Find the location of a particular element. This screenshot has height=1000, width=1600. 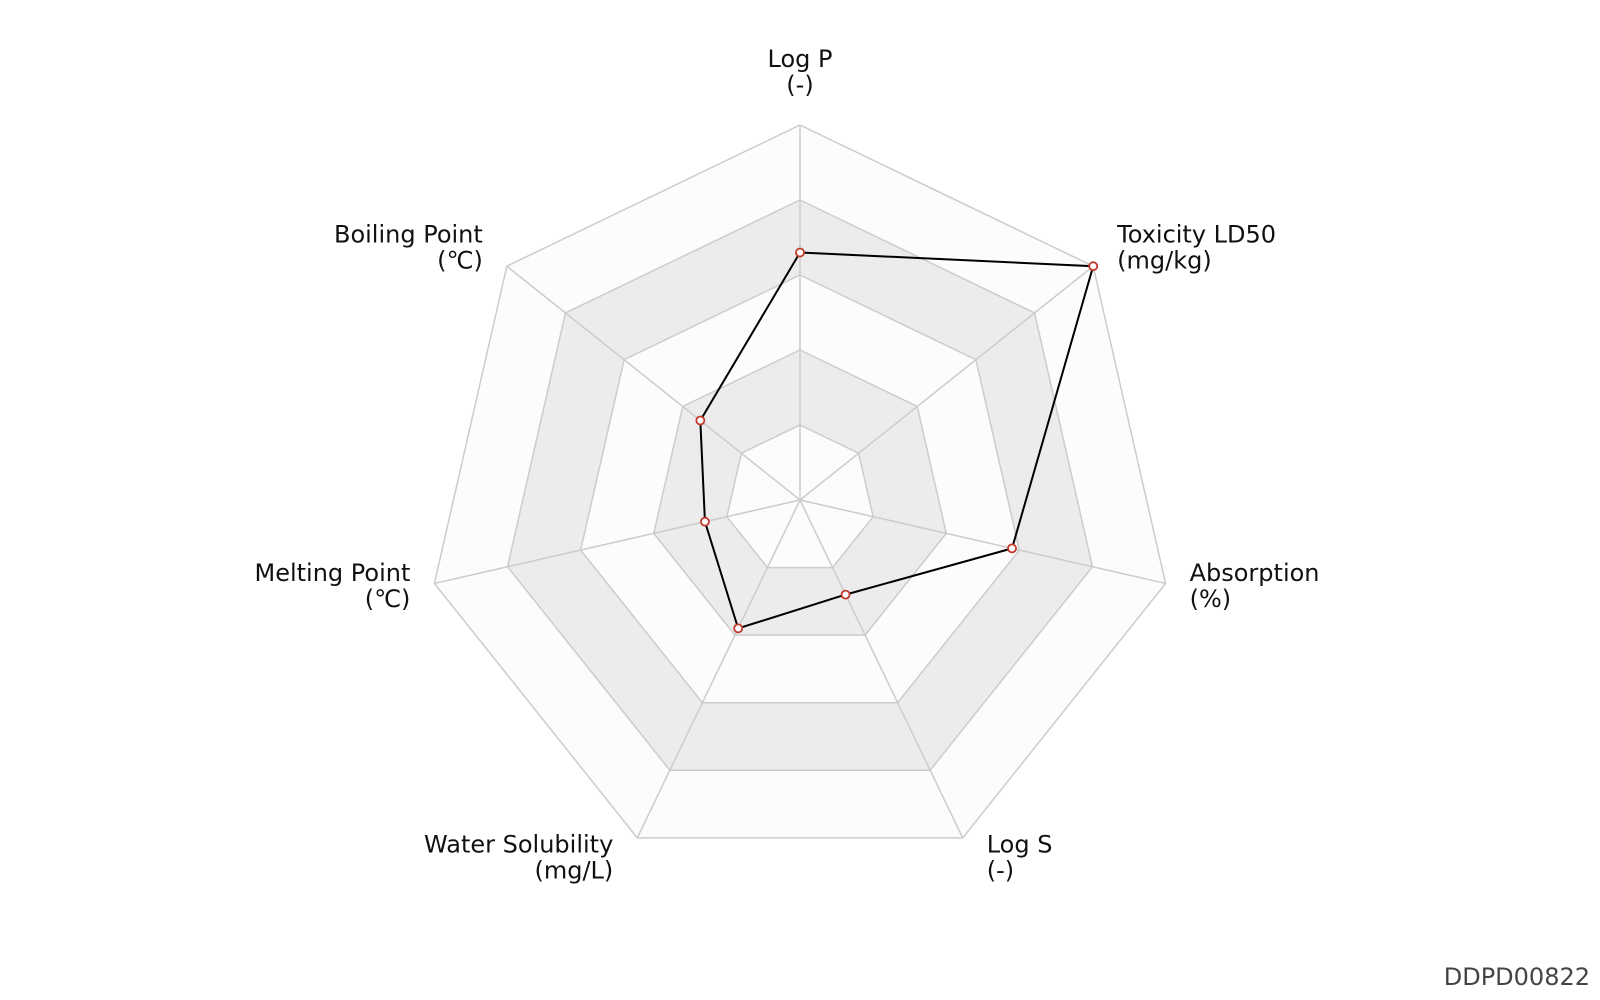

axis-unit: (mg/L) is located at coordinates (573, 870).